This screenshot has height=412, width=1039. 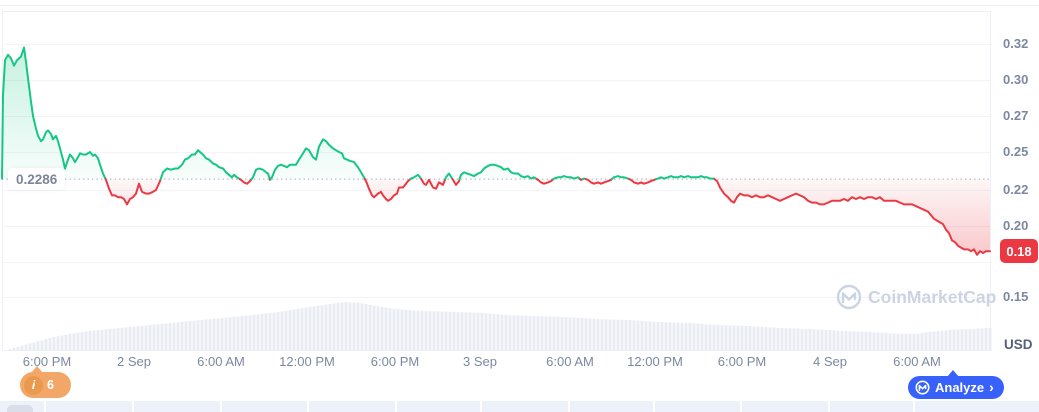 I want to click on baseline-price-chip: 0.2286, so click(x=37, y=179).